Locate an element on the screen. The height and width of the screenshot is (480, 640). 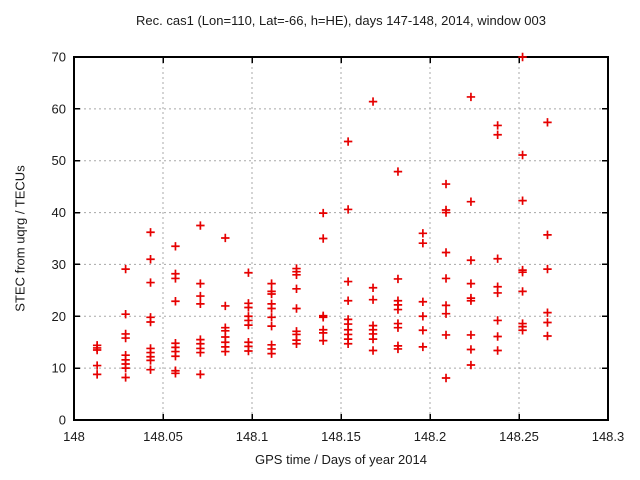
x-tick-label: 148.05 is located at coordinates (163, 436).